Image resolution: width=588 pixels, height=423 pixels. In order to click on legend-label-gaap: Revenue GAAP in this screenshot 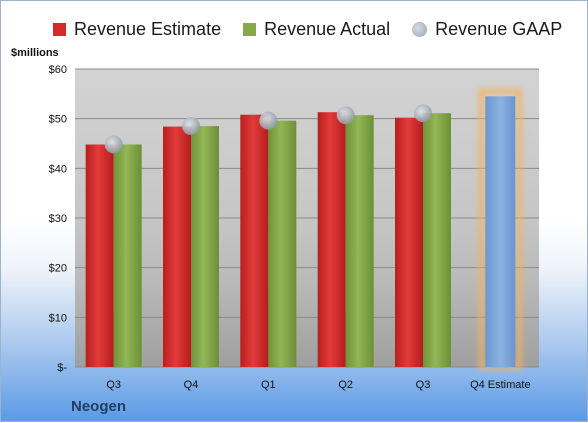, I will do `click(499, 28)`.